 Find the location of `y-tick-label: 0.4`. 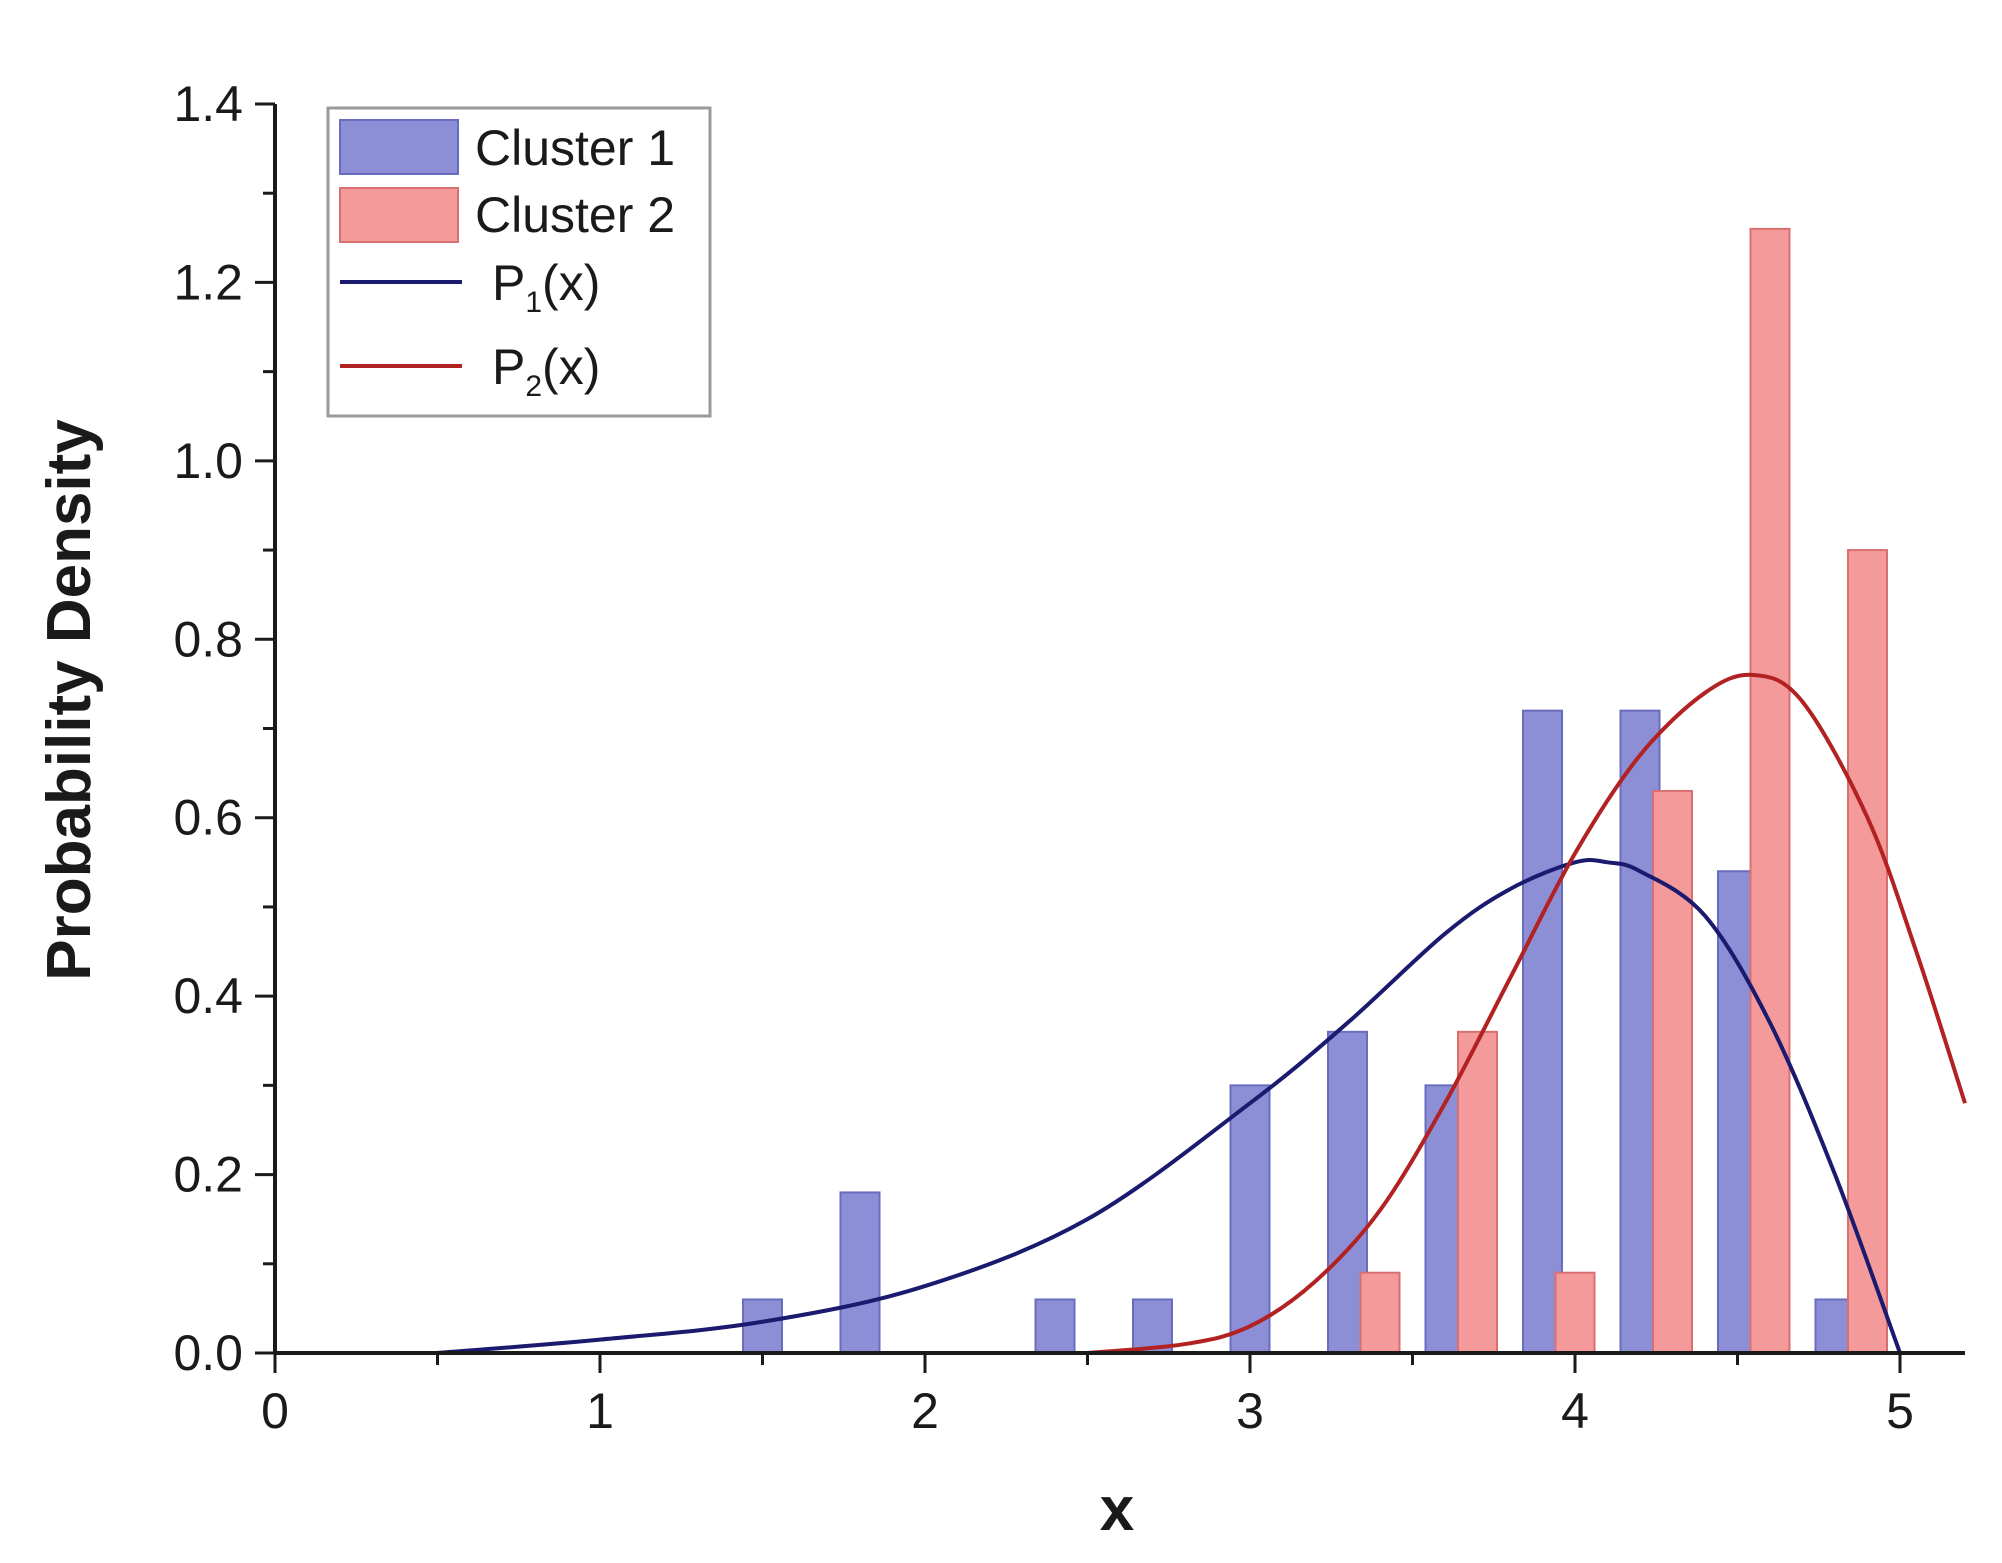

y-tick-label: 0.4 is located at coordinates (208, 996).